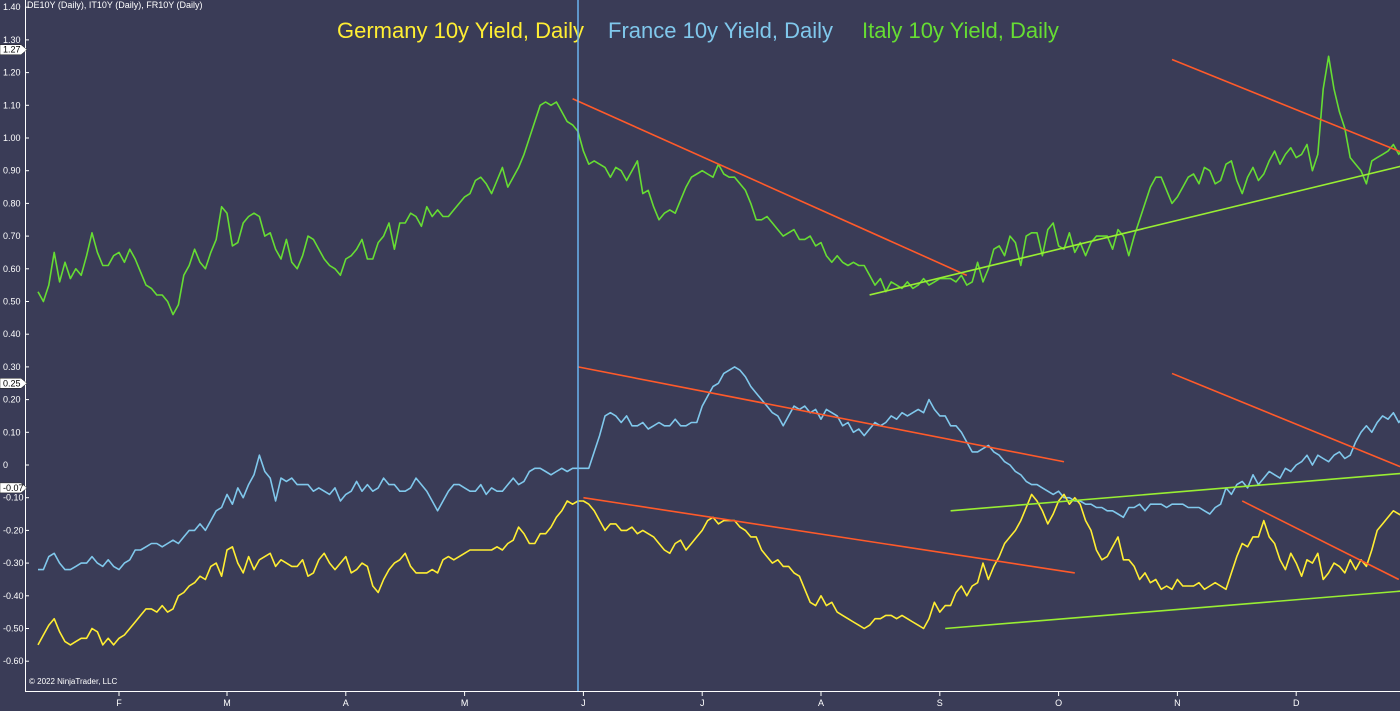 The image size is (1400, 711). I want to click on y-tick-label: 0.10, so click(12, 432).